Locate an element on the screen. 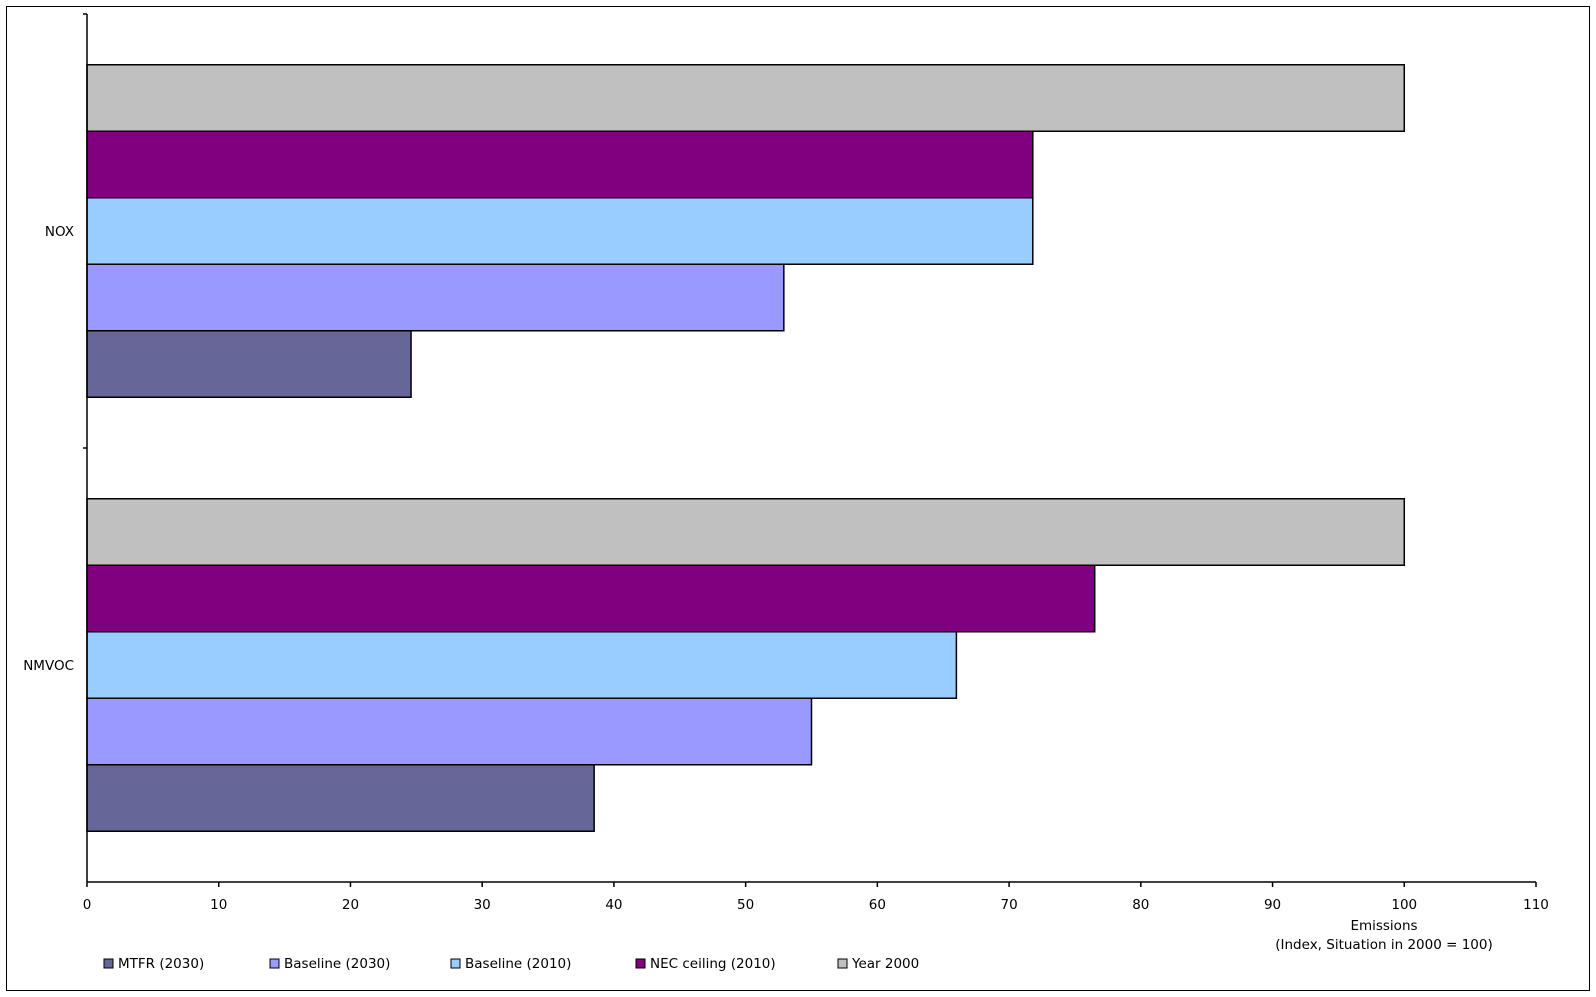 The height and width of the screenshot is (997, 1596). x-tick-label: 110 is located at coordinates (1536, 905).